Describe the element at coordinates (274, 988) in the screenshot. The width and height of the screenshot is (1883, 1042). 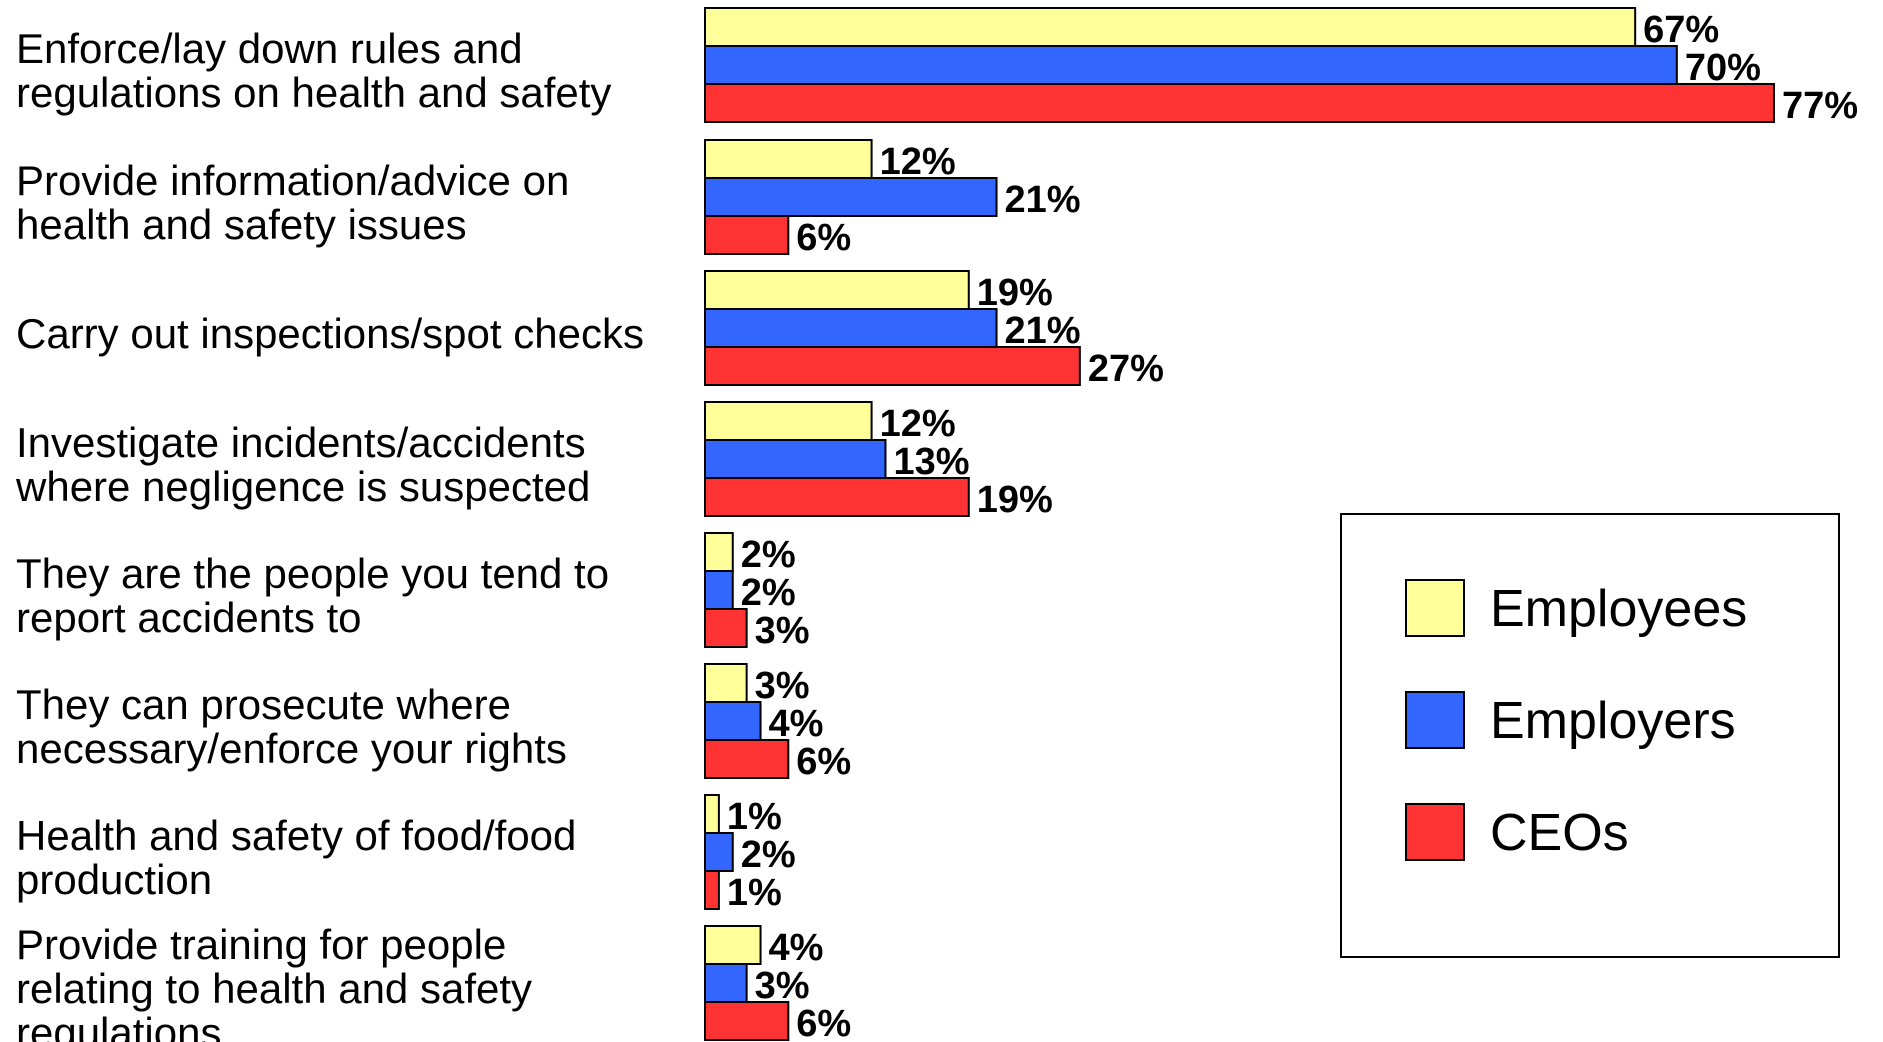
I see `category-label-line: relating to health and safety` at that location.